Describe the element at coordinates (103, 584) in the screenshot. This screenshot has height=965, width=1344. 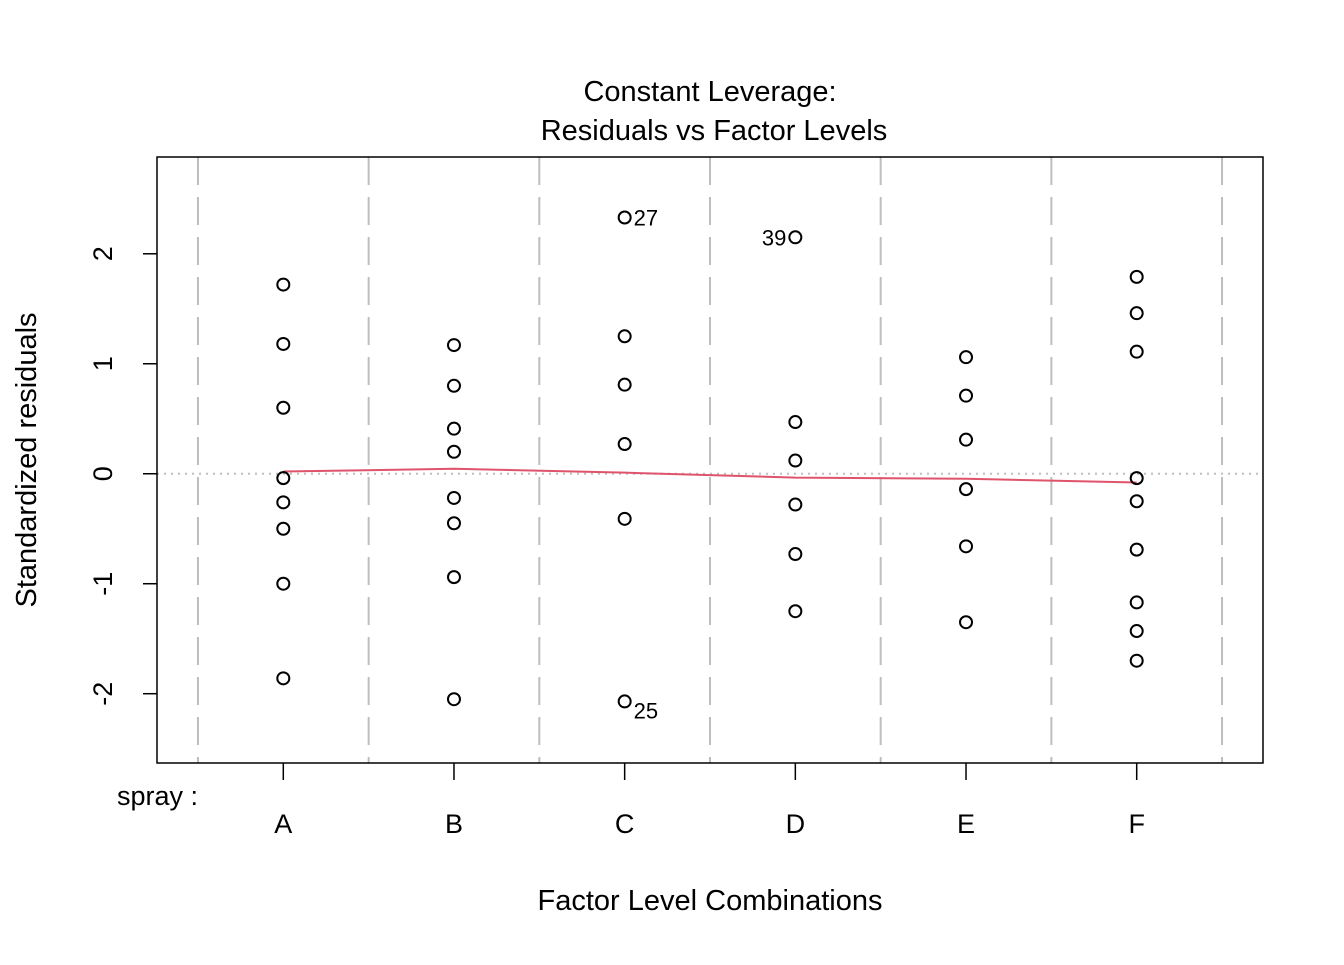
I see `y-tick-label: -1` at that location.